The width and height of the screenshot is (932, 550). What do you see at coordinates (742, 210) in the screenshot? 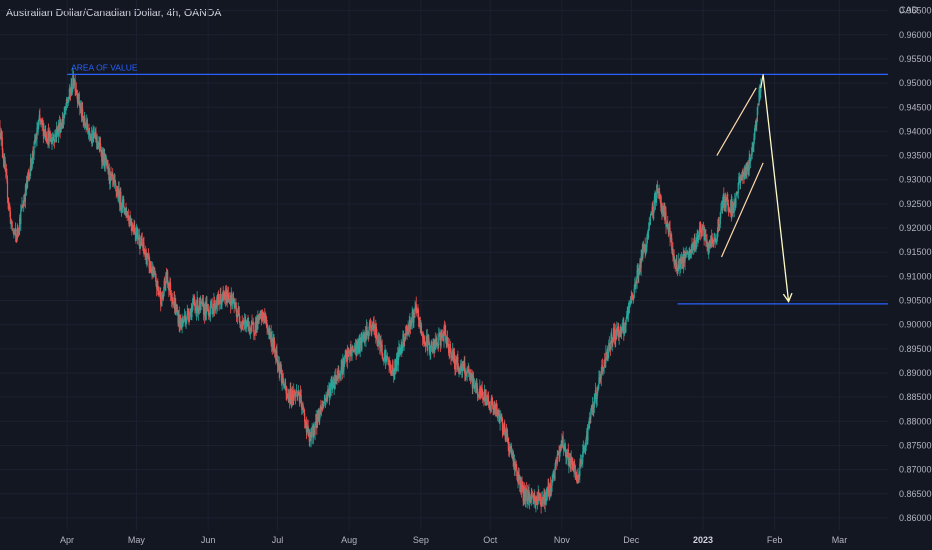
I see `wedge-lower-line` at bounding box center [742, 210].